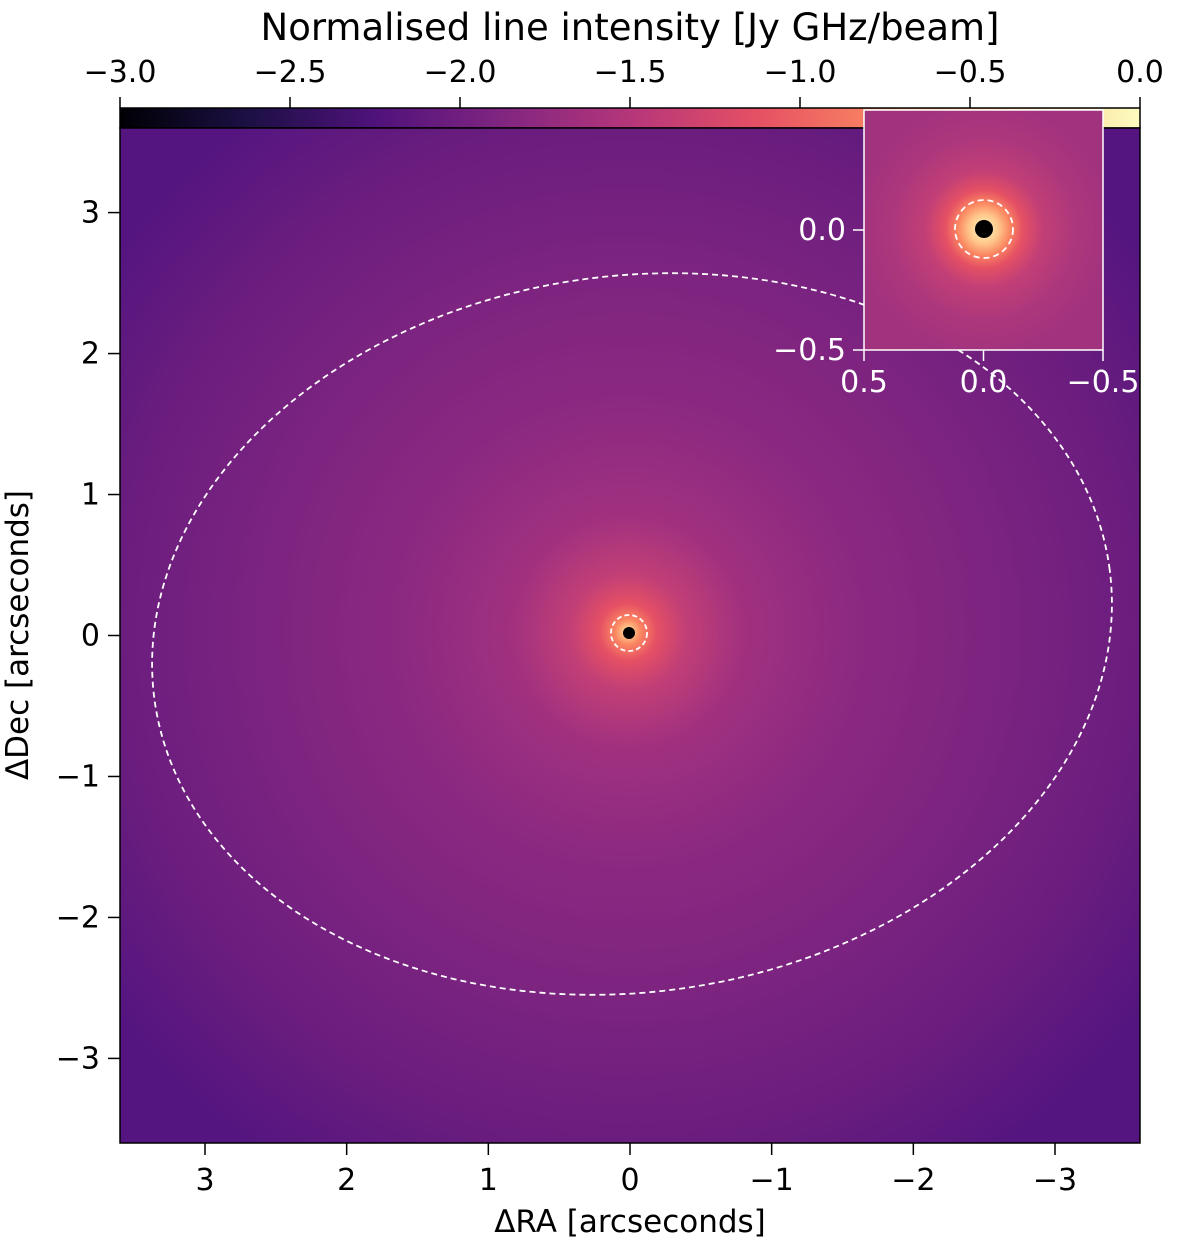 The image size is (1200, 1260). What do you see at coordinates (90, 495) in the screenshot?
I see `y-tick-label: 1` at bounding box center [90, 495].